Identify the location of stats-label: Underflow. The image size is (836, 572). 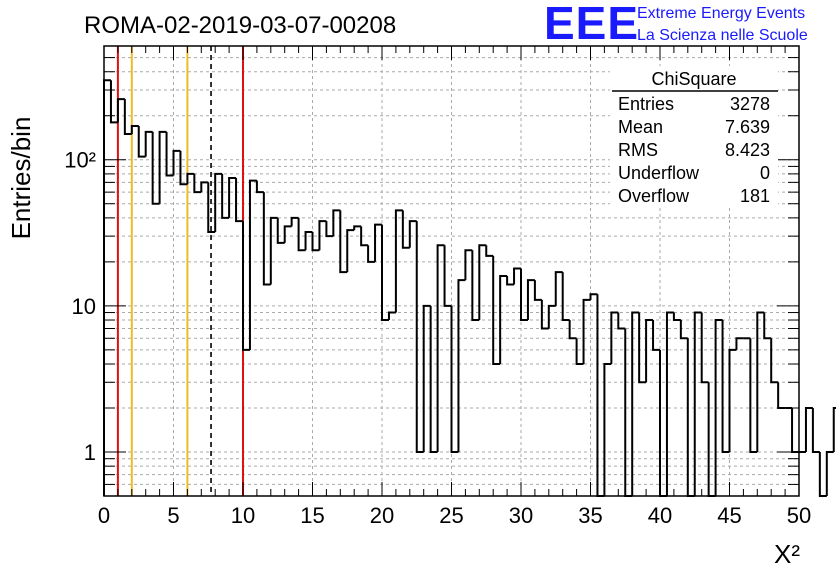
(659, 173).